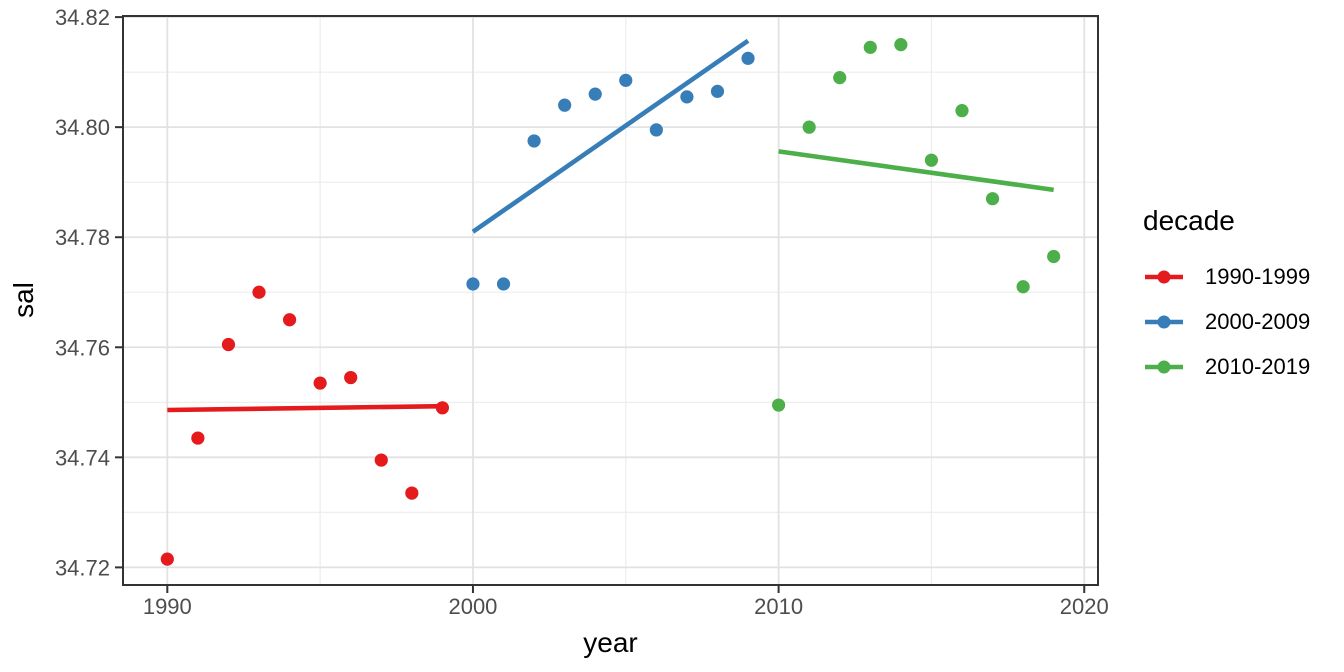 The image size is (1344, 672). I want to click on trend-line-2010-2019, so click(916, 171).